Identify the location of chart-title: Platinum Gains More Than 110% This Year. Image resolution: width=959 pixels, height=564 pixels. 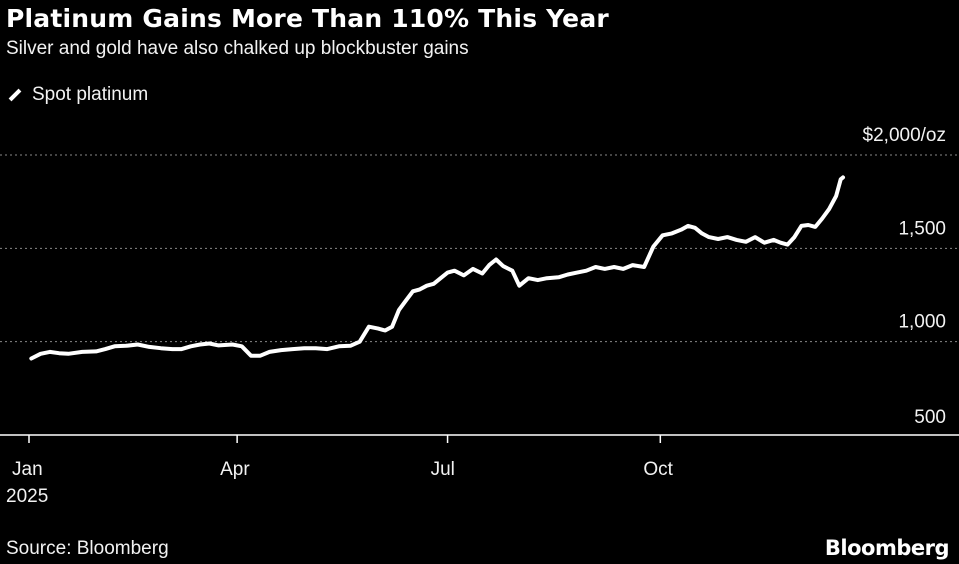
(307, 18).